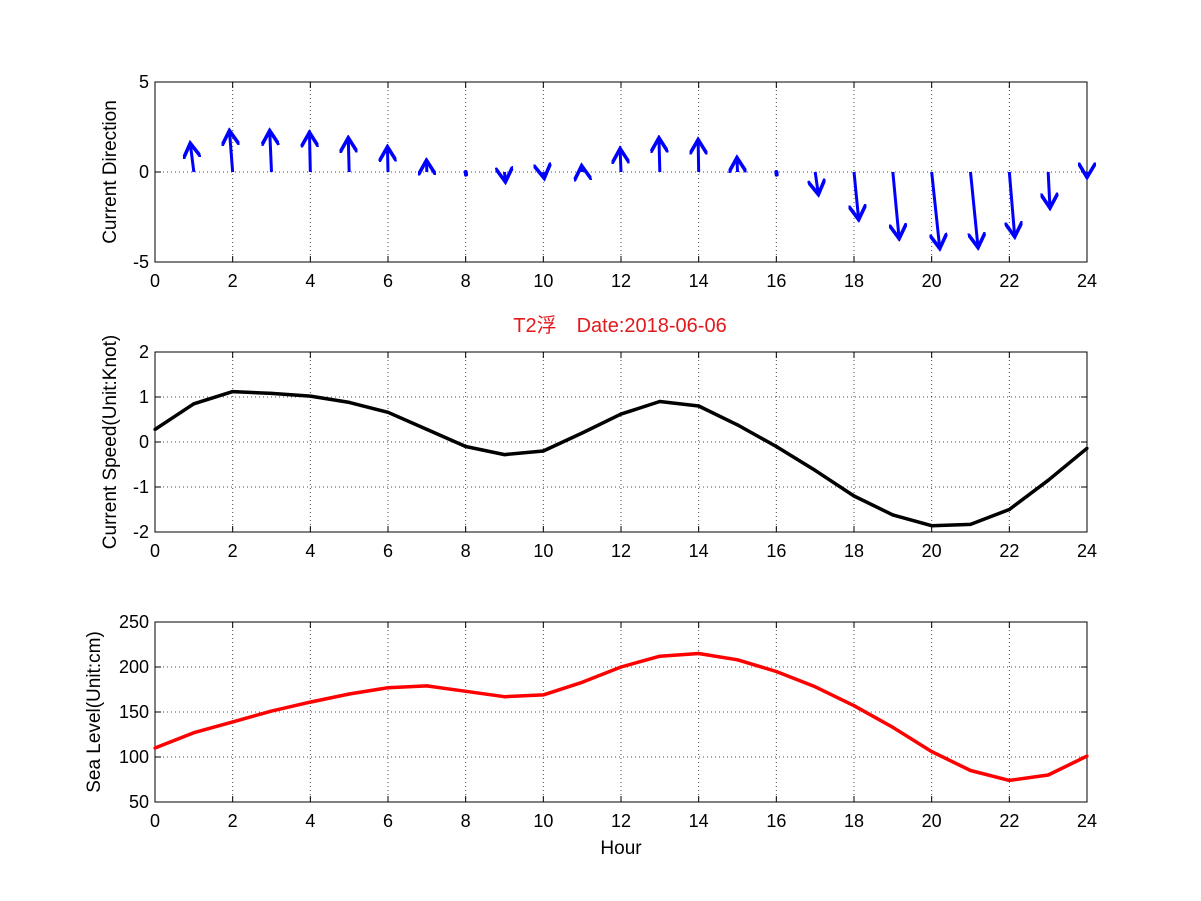 This screenshot has height=901, width=1201. I want to click on x-axis-label: Hour, so click(621, 848).